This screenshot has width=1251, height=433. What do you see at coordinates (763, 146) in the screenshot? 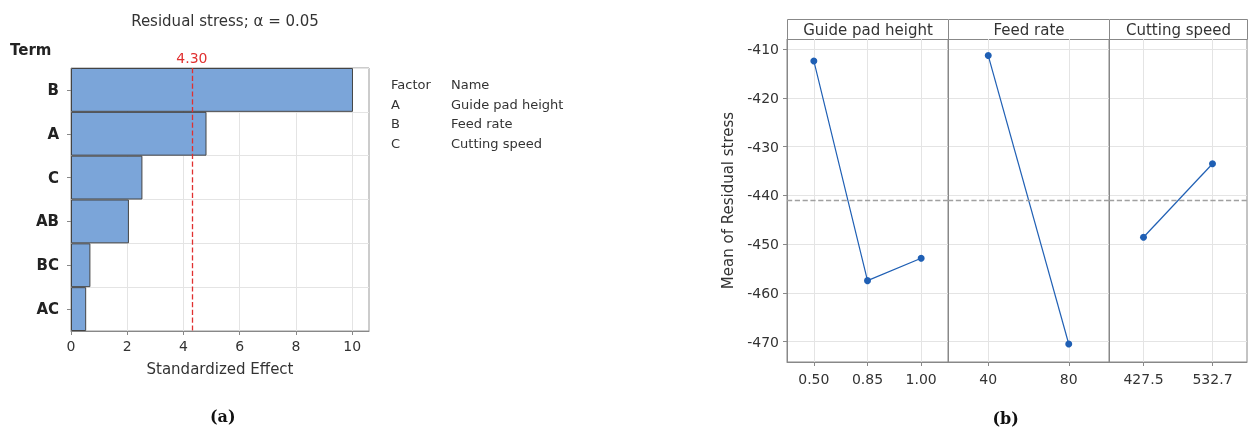
I see `y-tick-label: -430` at bounding box center [763, 146].